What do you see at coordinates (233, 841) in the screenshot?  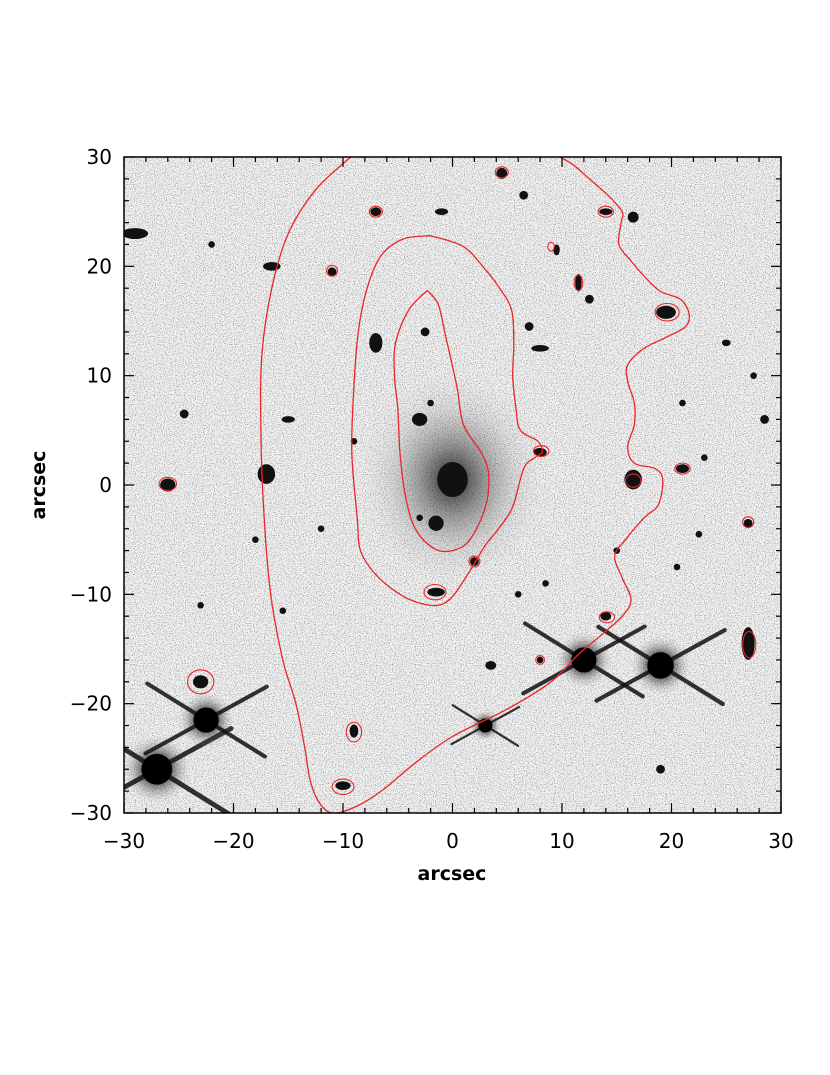 I see `x-tick-label: −20` at bounding box center [233, 841].